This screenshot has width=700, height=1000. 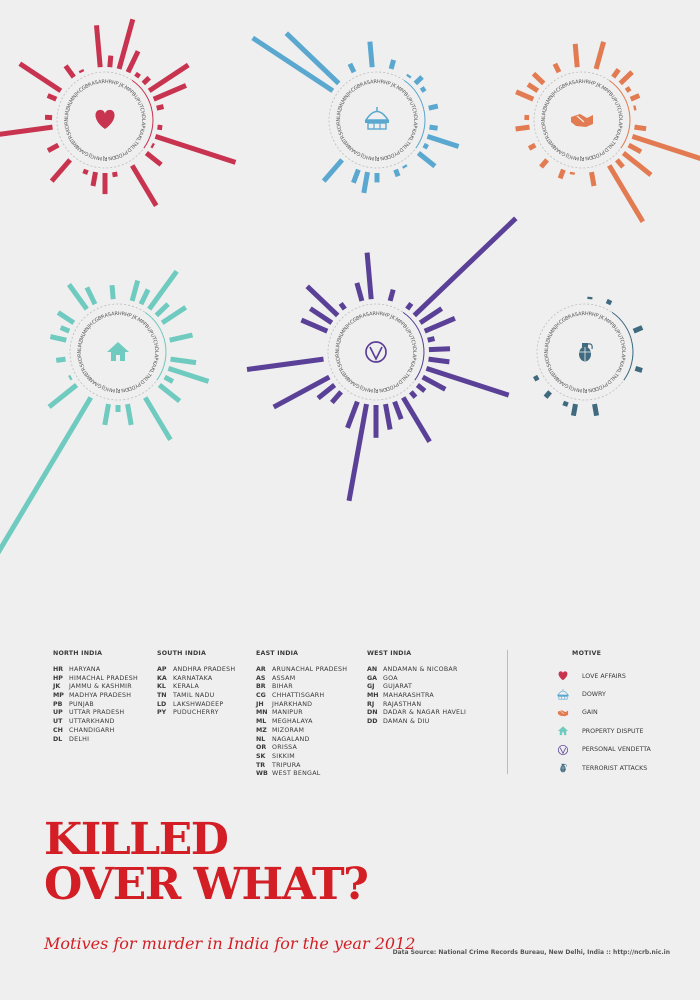 What do you see at coordinates (598, 387) in the screenshot?
I see `state-label: DD` at bounding box center [598, 387].